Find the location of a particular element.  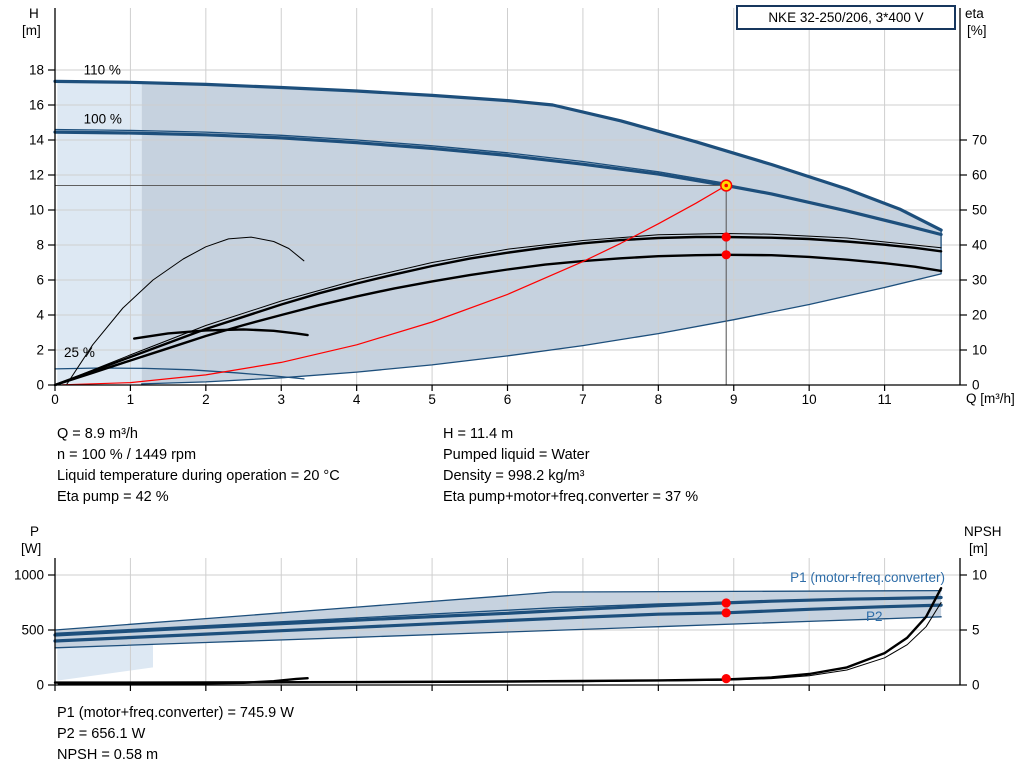

y-right-tick-label: 20 is located at coordinates (979, 315).